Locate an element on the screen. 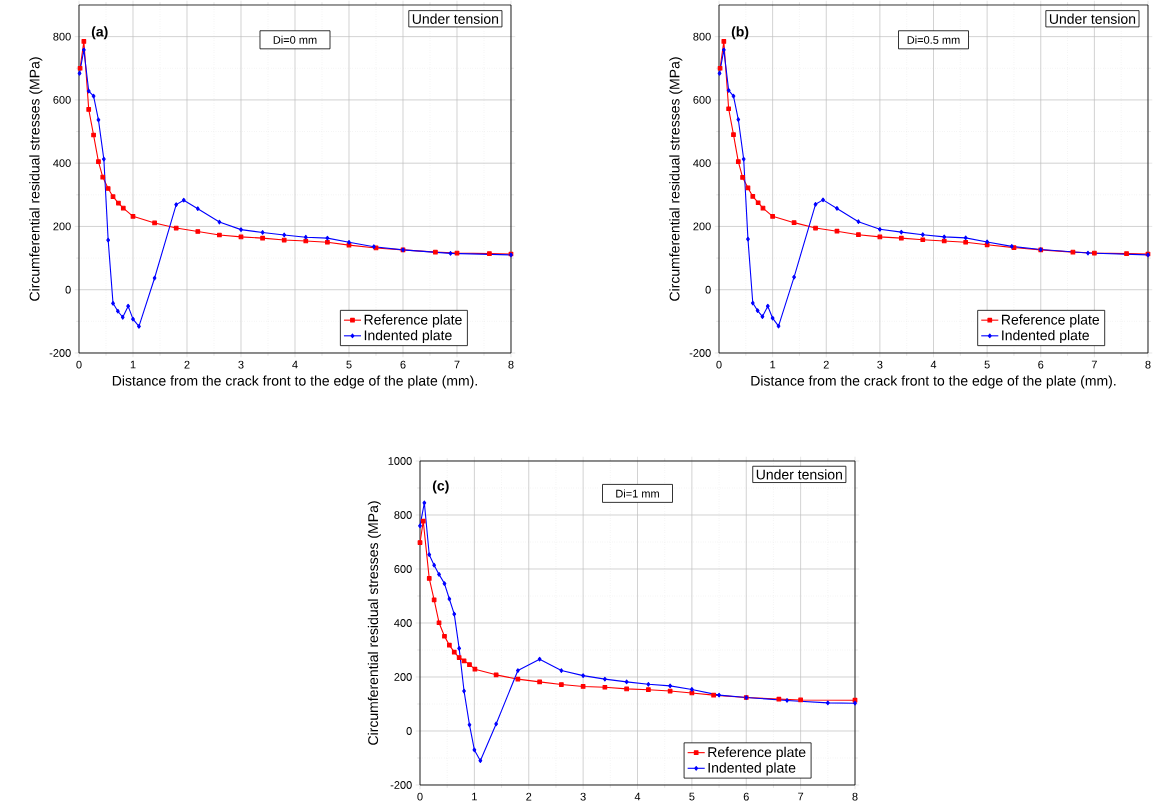  annotation: Di=0.5 mm is located at coordinates (933, 39).